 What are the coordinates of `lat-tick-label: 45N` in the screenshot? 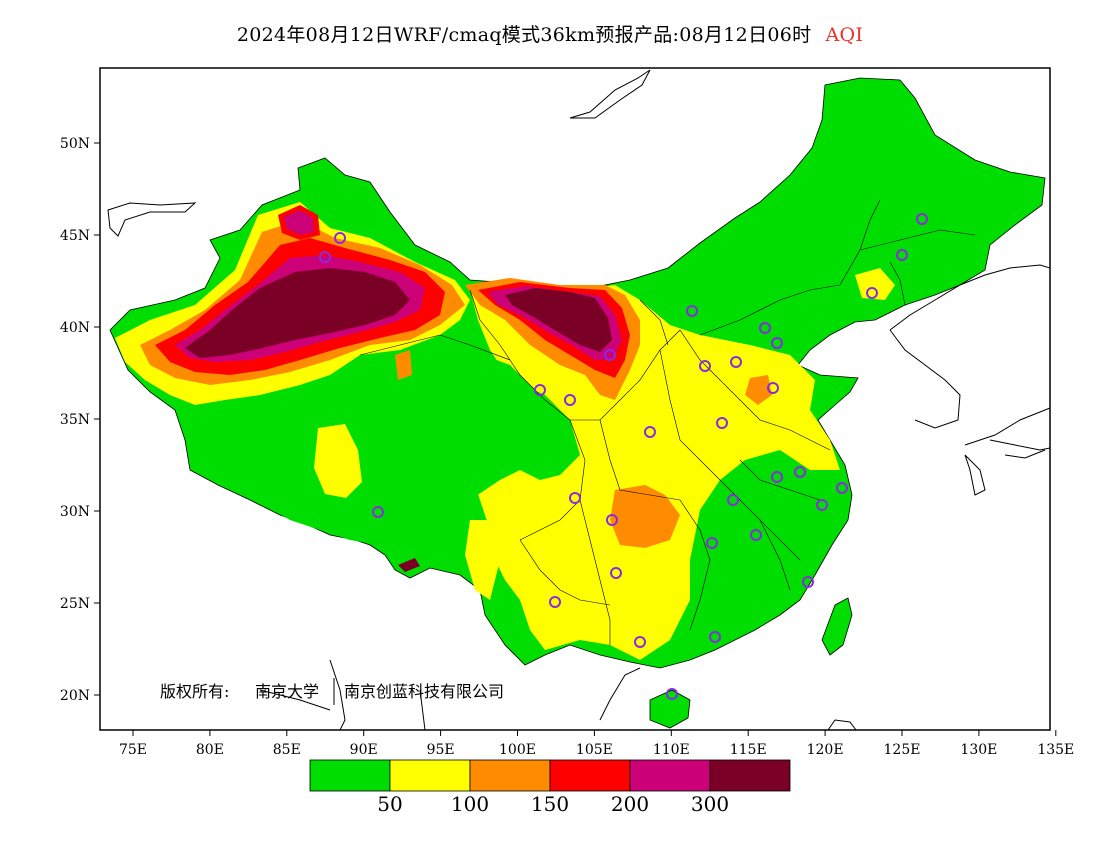 It's located at (75, 236).